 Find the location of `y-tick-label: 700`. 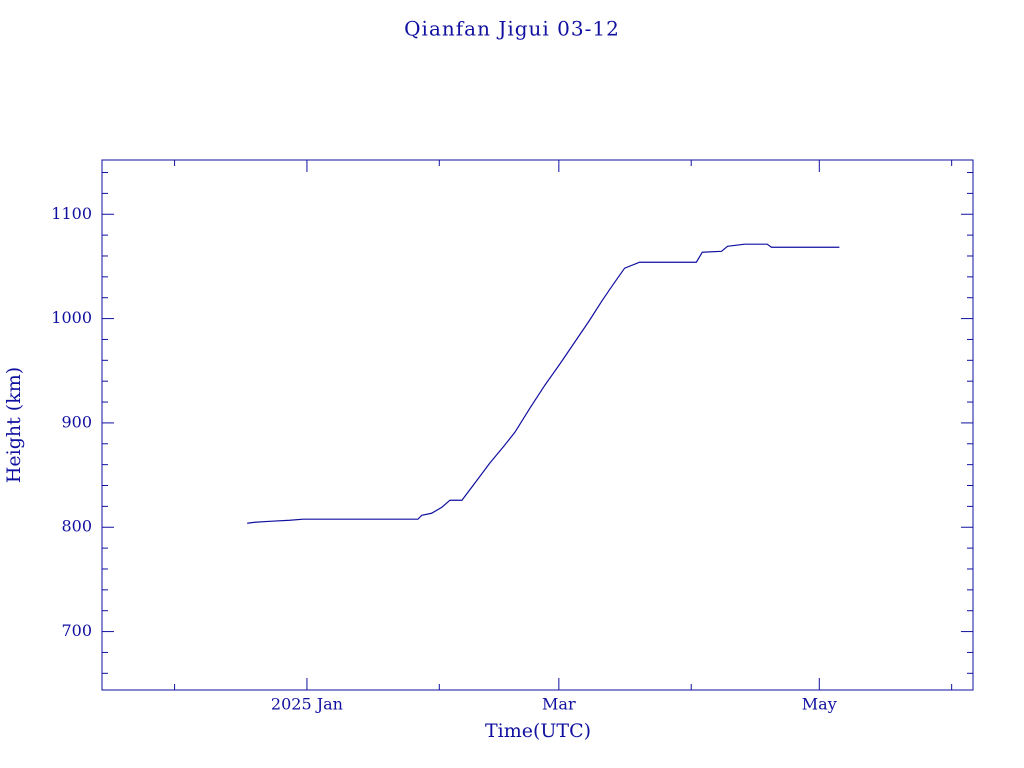

y-tick-label: 700 is located at coordinates (76, 630).